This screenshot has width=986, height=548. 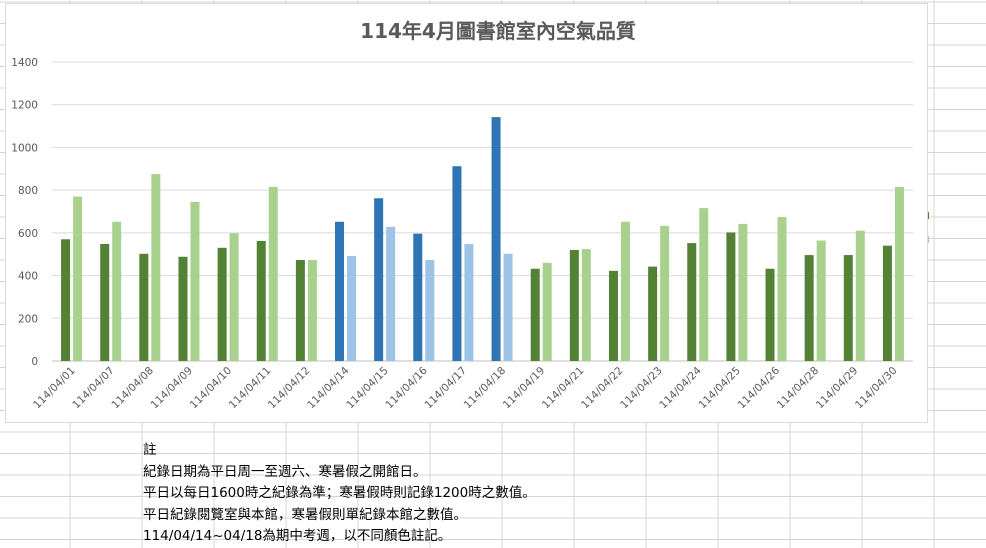 I want to click on note-line-4: 114/04/14~04/18為期中考週，以不同顏色註記。, so click(x=297, y=536).